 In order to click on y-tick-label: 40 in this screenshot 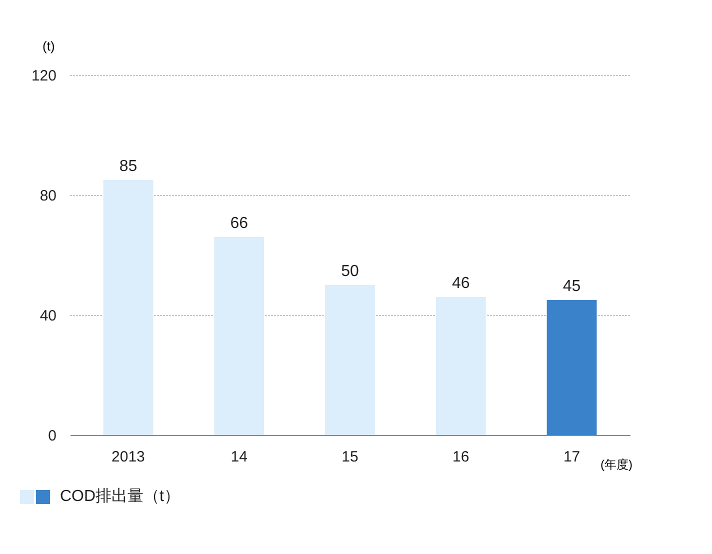, I will do `click(48, 316)`.